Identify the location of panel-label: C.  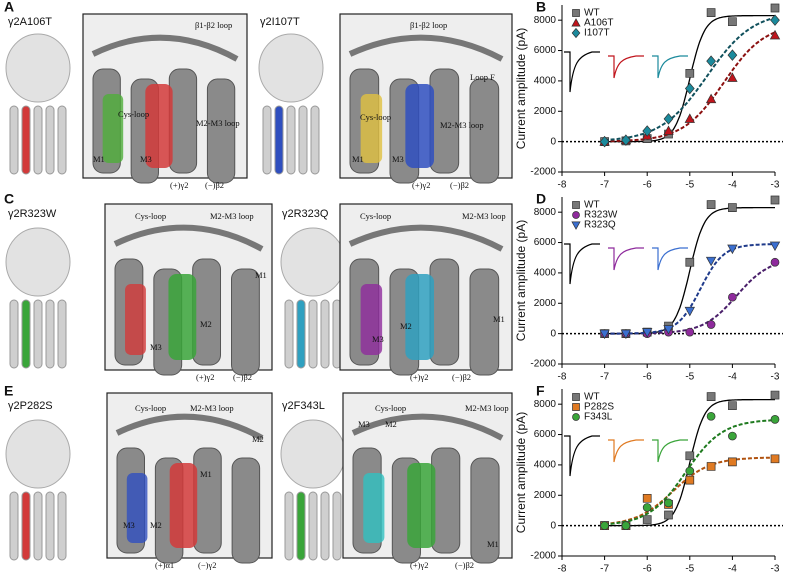
(9, 199).